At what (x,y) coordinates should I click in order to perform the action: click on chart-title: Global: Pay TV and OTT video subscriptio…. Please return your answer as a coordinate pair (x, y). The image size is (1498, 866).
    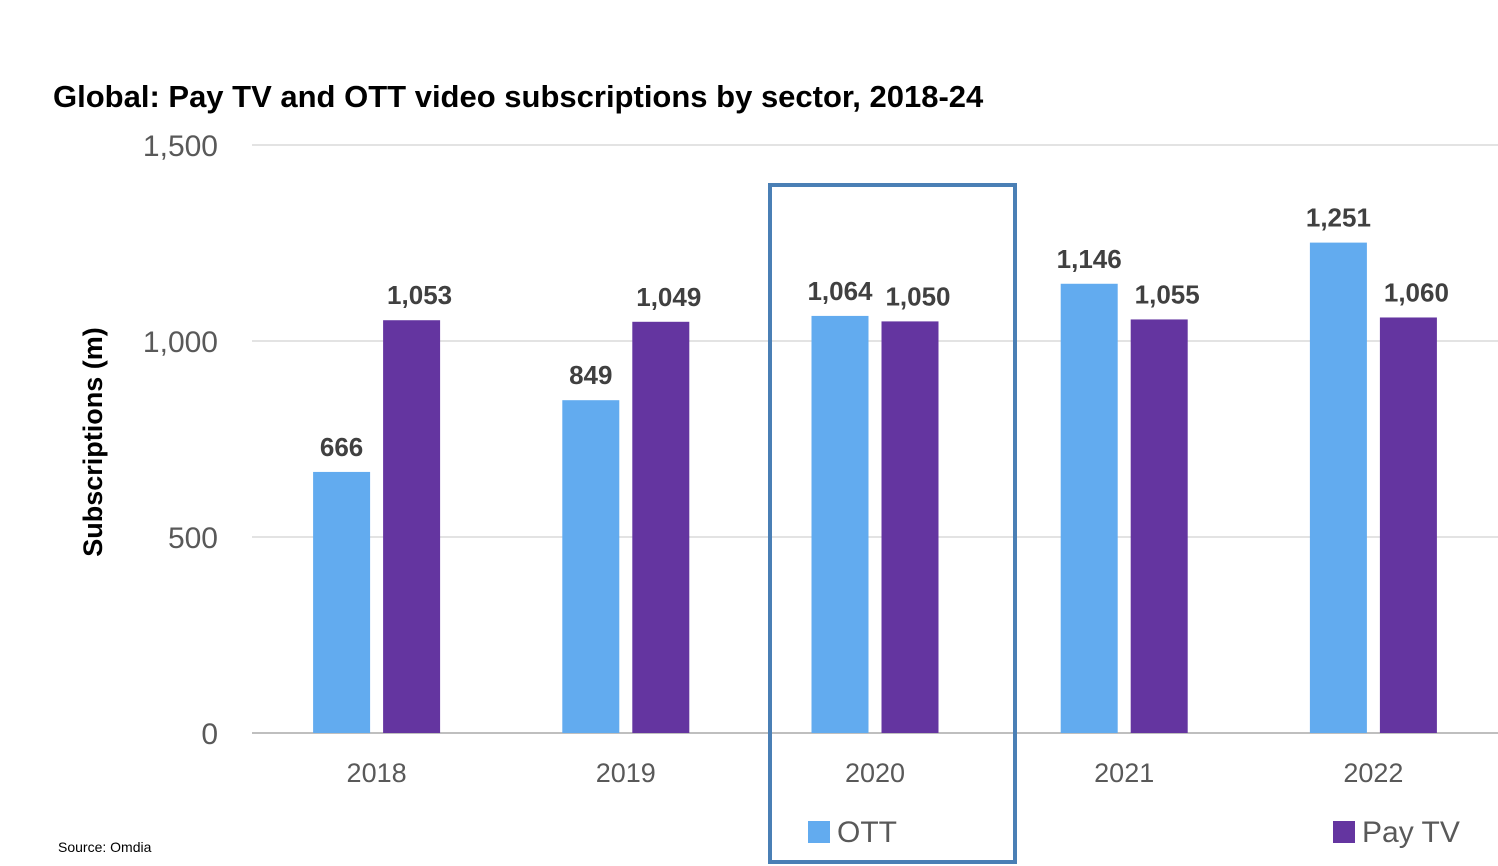
    Looking at the image, I should click on (518, 96).